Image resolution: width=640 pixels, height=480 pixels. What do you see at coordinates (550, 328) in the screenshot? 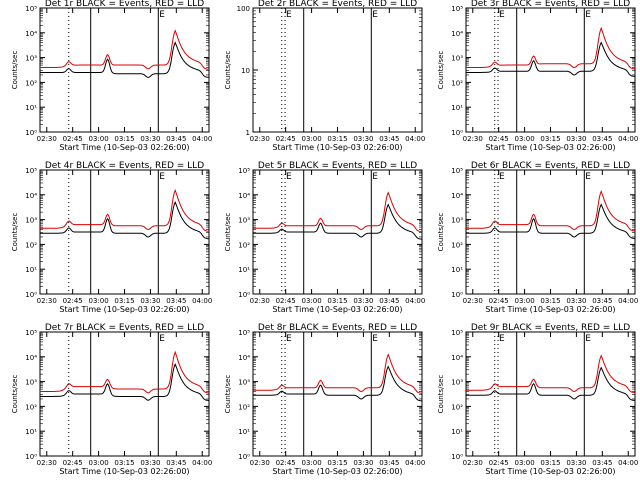
I see `panel-title: Det 9r BLACK = Events, RED = LLD` at bounding box center [550, 328].